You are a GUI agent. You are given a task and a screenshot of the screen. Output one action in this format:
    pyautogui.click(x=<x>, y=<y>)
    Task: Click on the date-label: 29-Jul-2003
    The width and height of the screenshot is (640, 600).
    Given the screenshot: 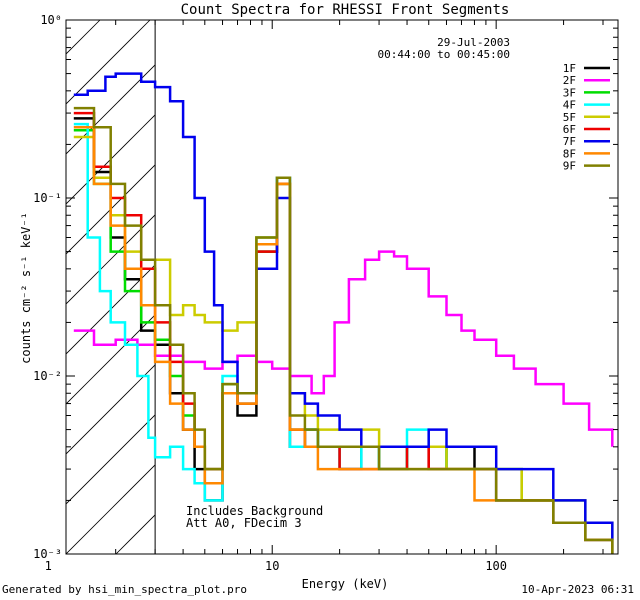 What is the action you would take?
    pyautogui.click(x=473, y=42)
    